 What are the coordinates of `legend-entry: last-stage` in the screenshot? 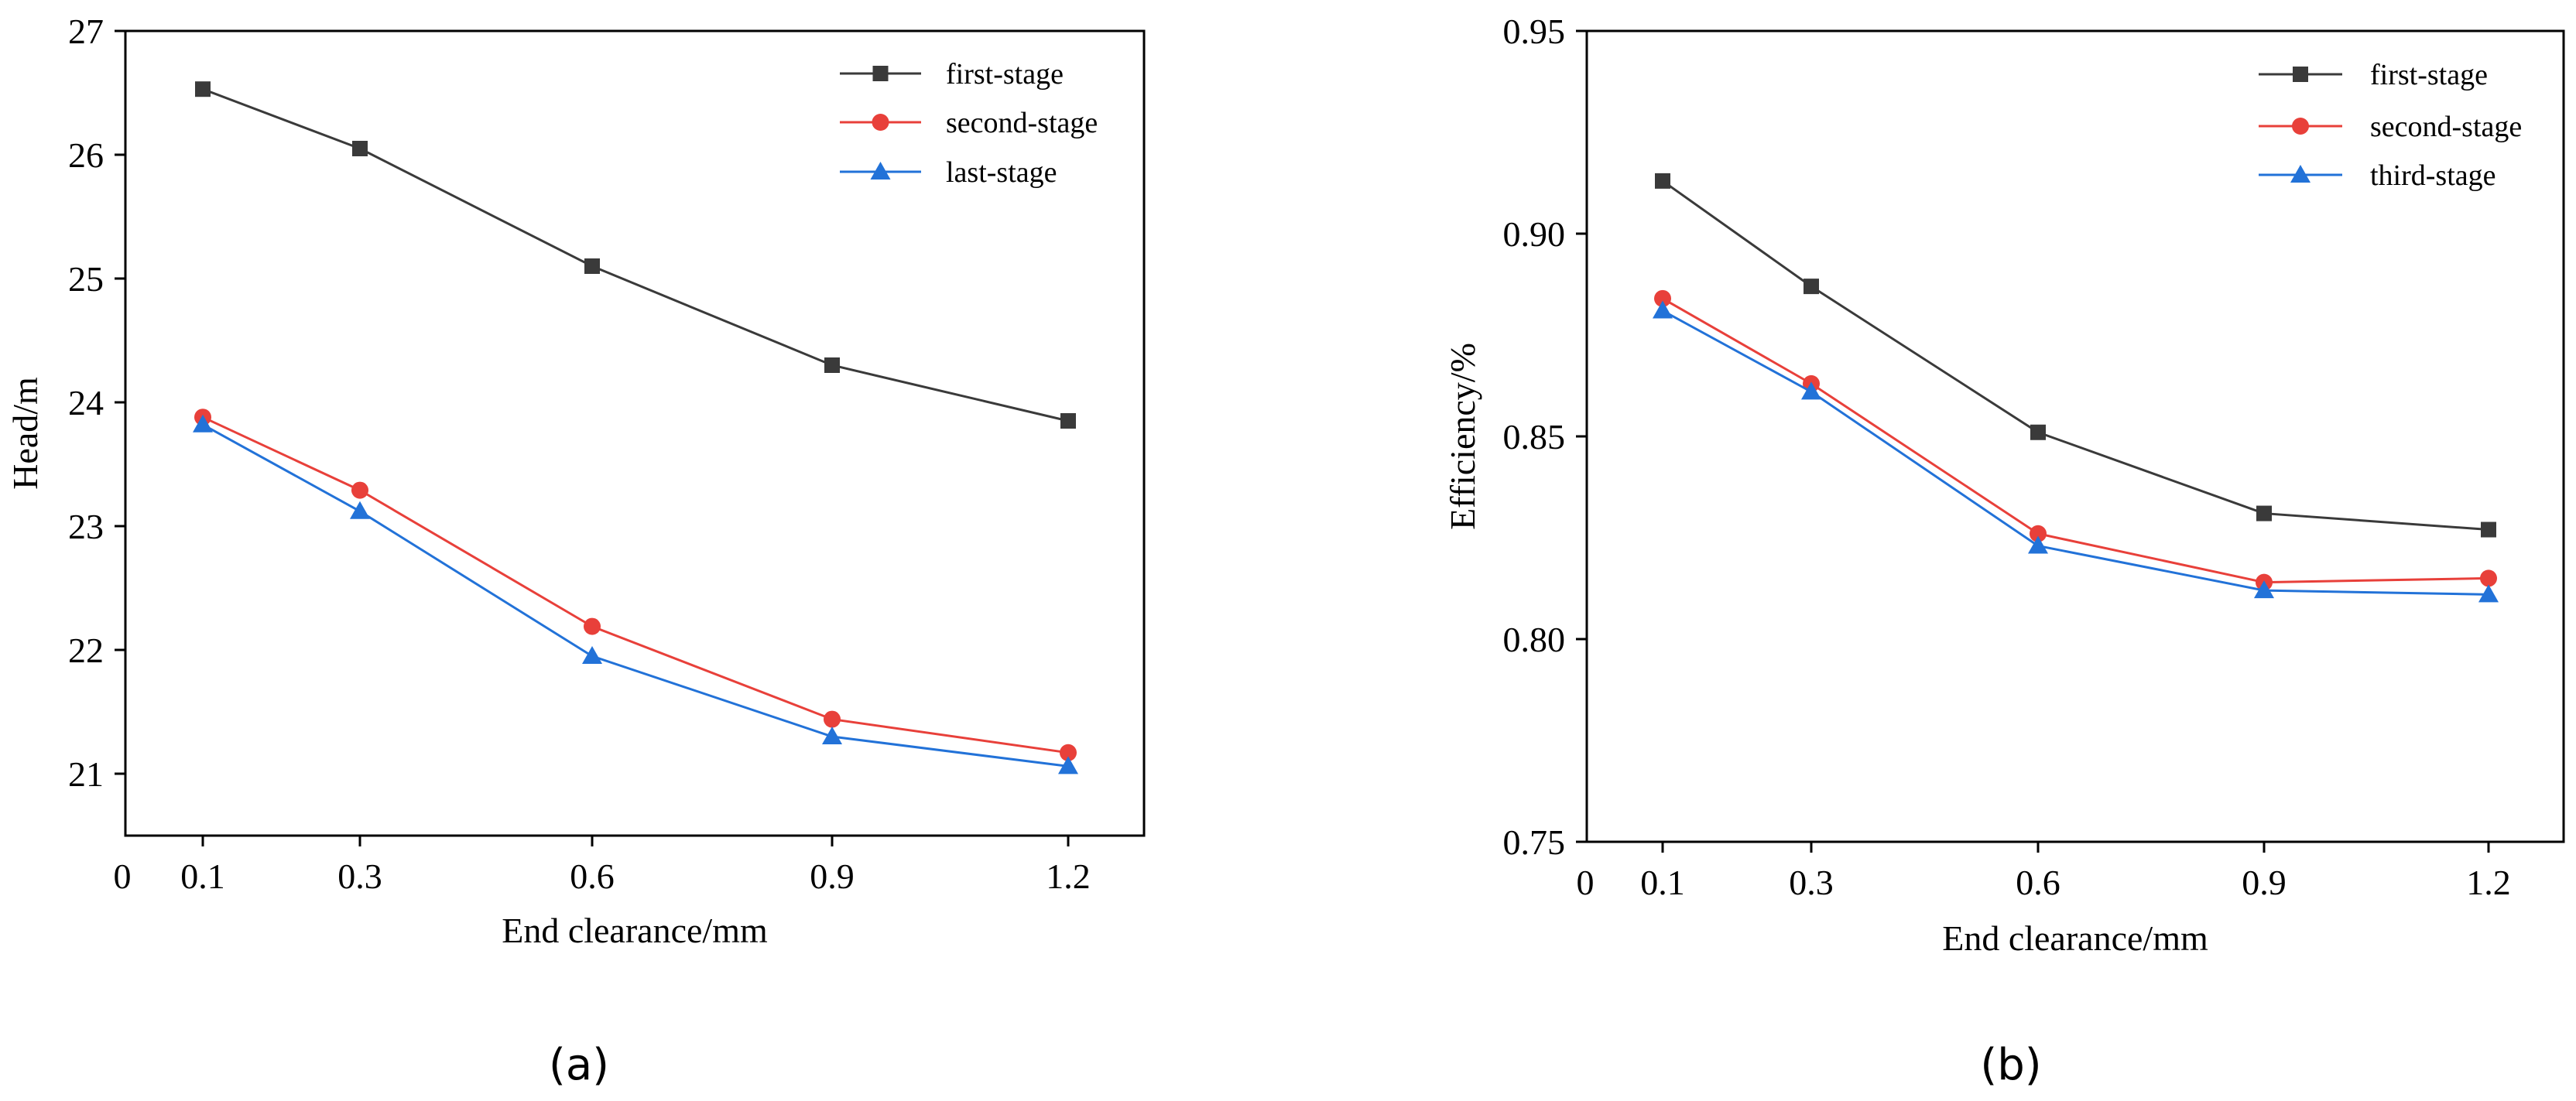 It's located at (948, 173).